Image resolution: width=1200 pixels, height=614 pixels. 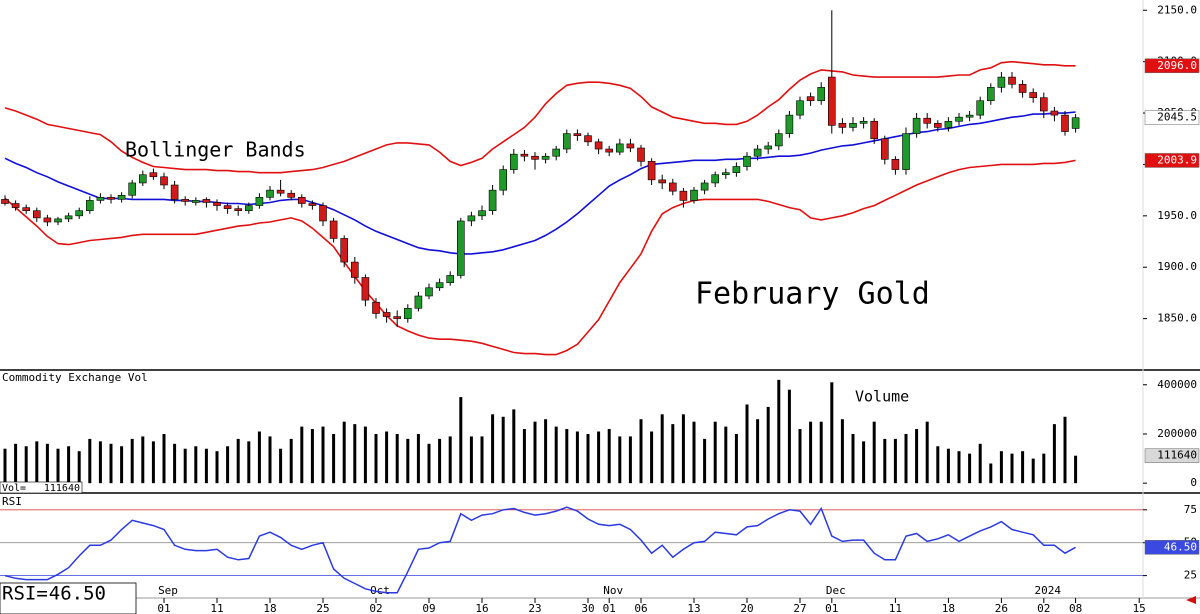 I want to click on x-tick-label: 02, so click(x=375, y=608).